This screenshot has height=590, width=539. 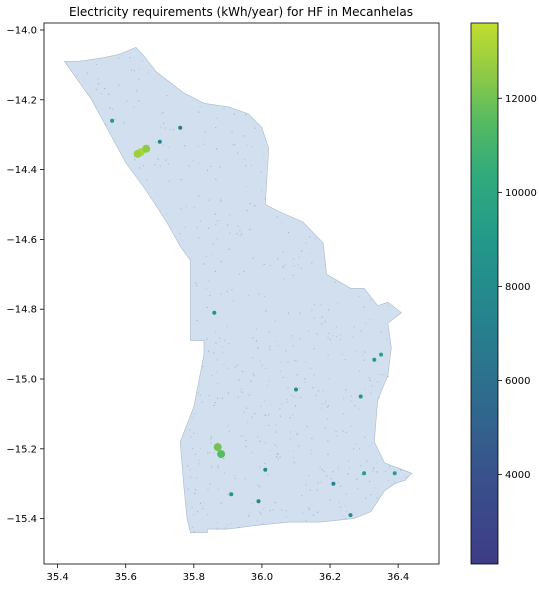 I want to click on colorbar-tick-label: 8000, so click(x=517, y=287).